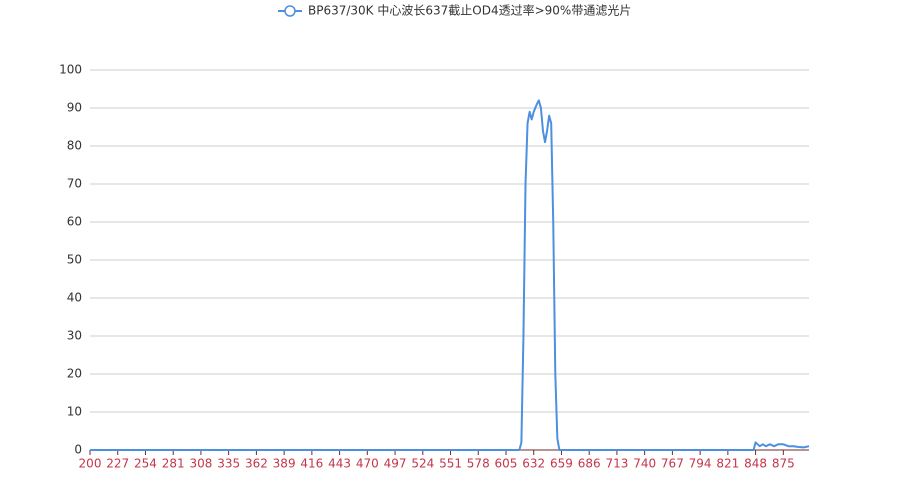 This screenshot has height=500, width=900. What do you see at coordinates (74, 146) in the screenshot?
I see `y-tick-label: 80` at bounding box center [74, 146].